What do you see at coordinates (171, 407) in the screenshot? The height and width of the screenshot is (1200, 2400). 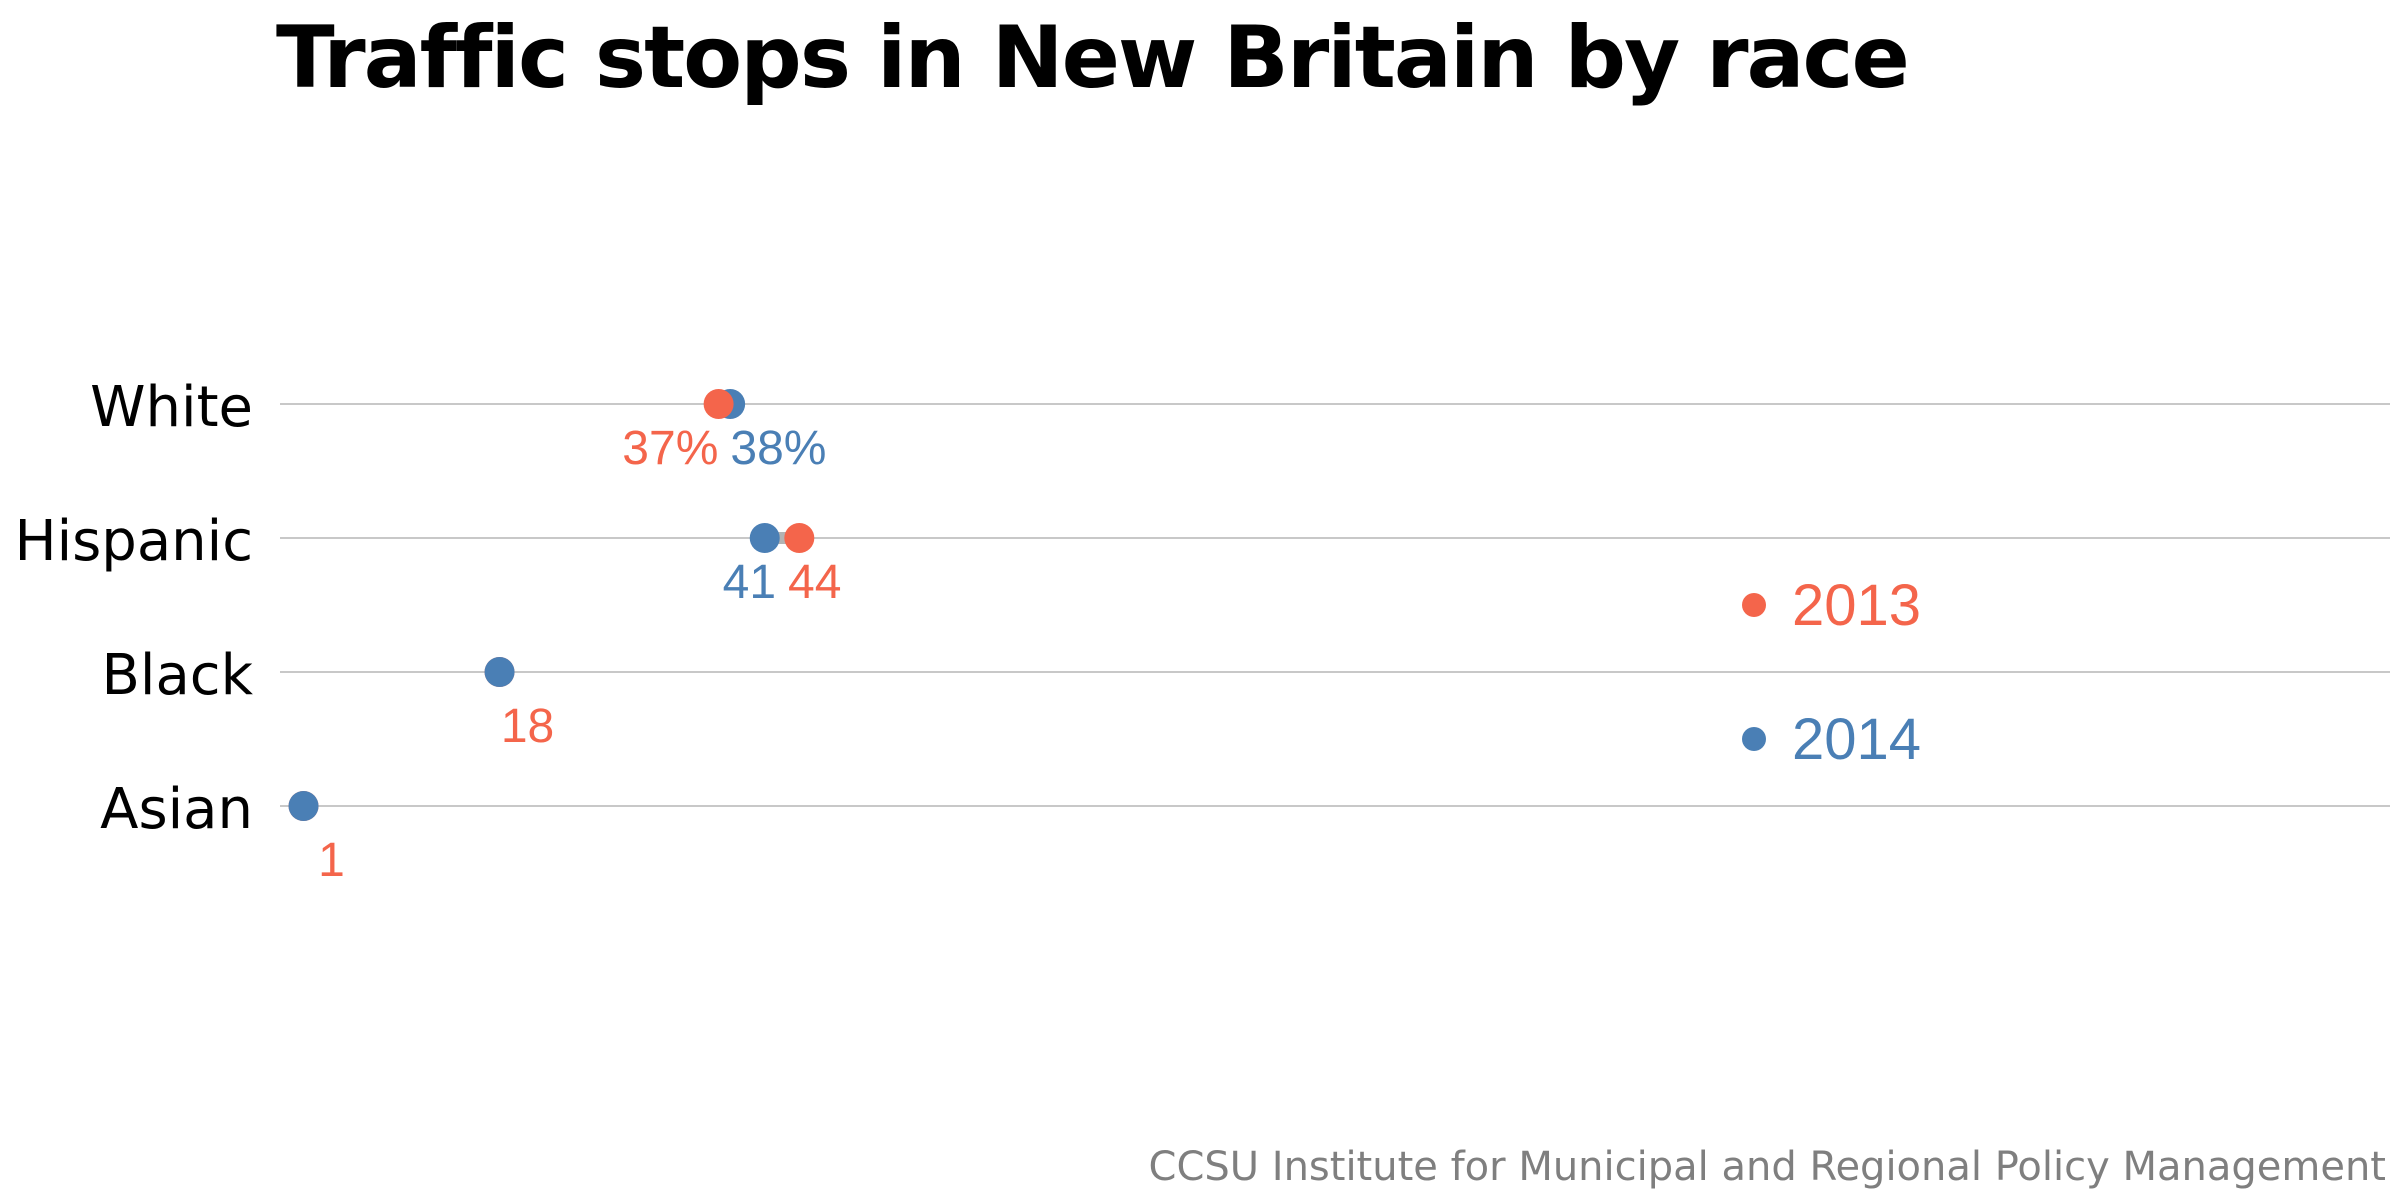 I see `category-label-white: White` at bounding box center [171, 407].